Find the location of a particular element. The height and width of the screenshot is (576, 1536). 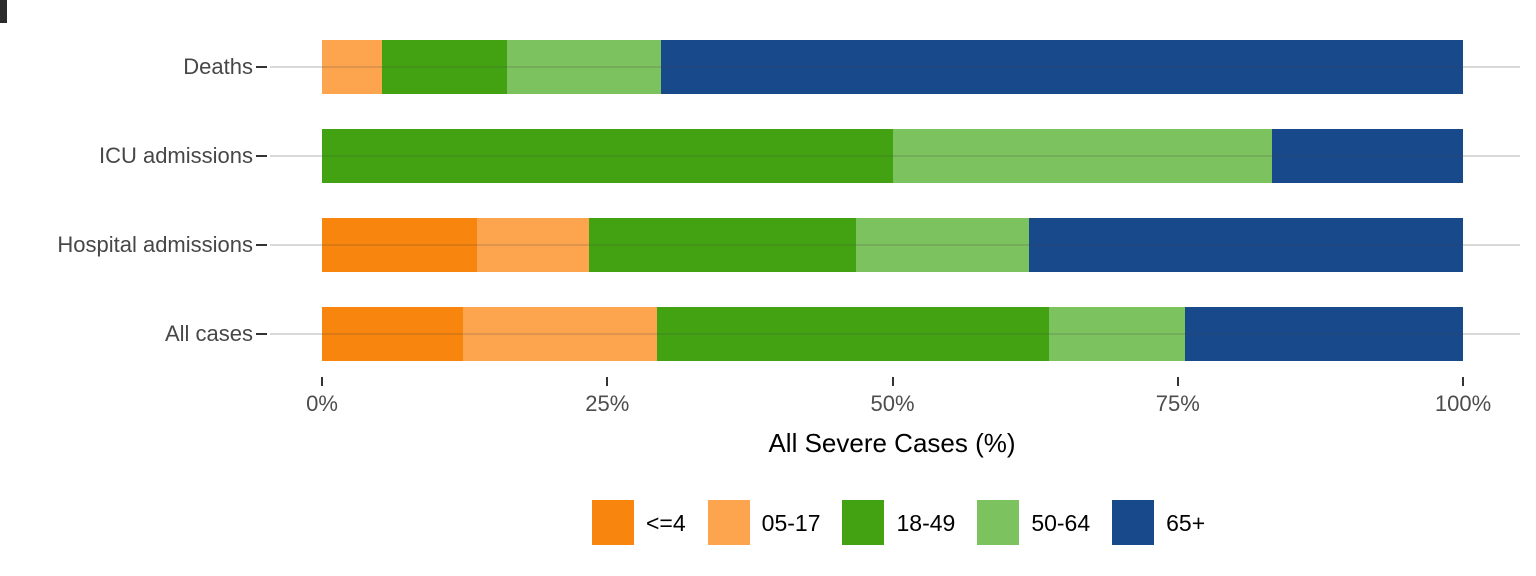

x-axis-tick-label: 100% is located at coordinates (1463, 403).